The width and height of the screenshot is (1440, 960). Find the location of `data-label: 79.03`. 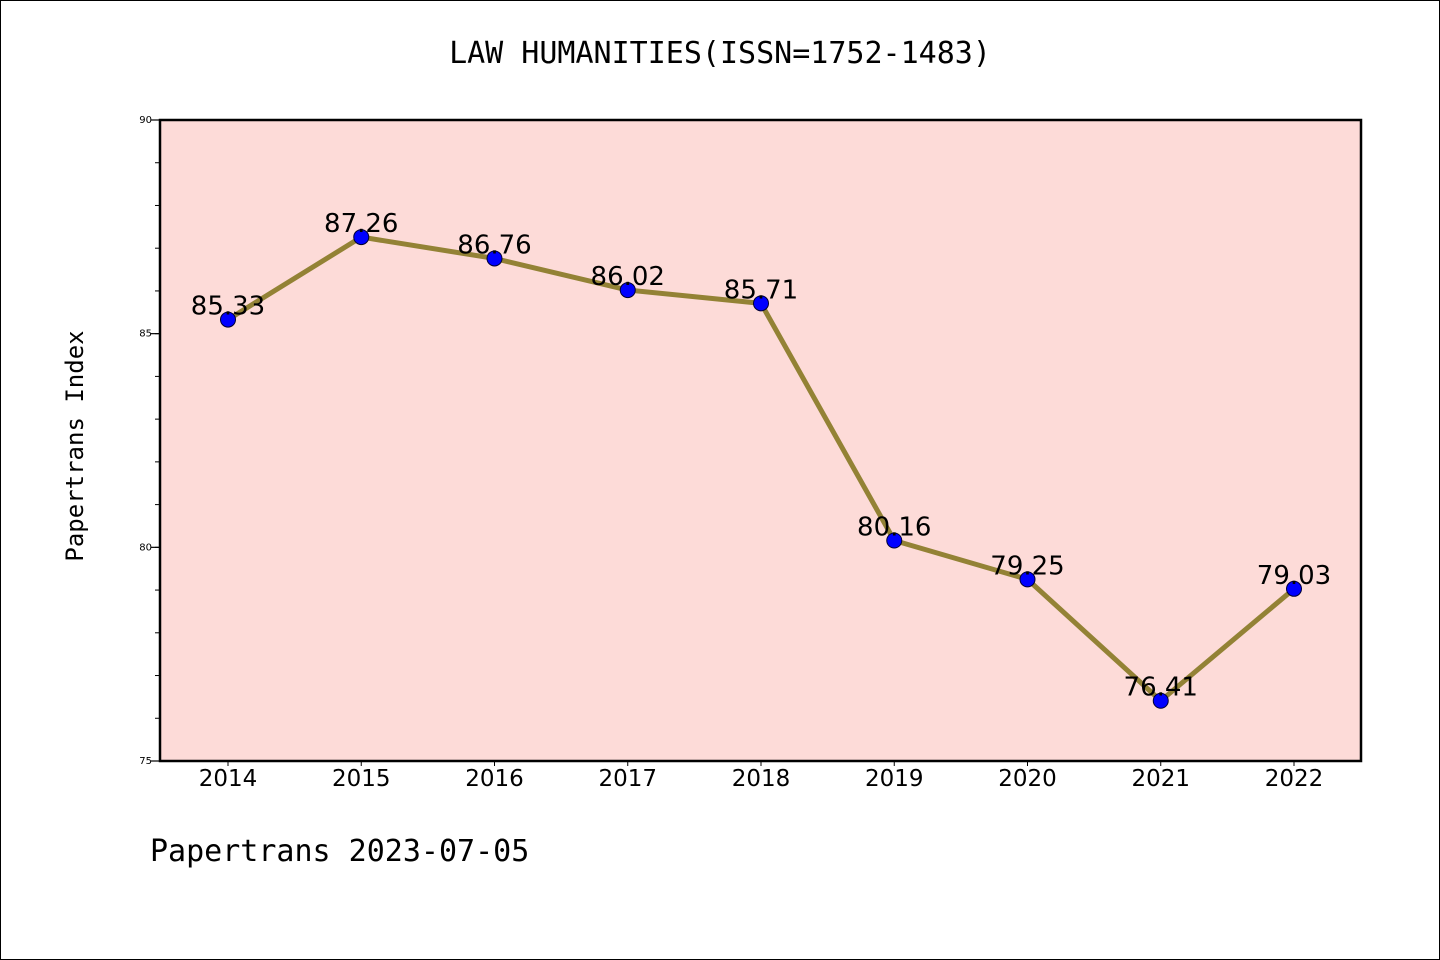

data-label: 79.03 is located at coordinates (1294, 576).